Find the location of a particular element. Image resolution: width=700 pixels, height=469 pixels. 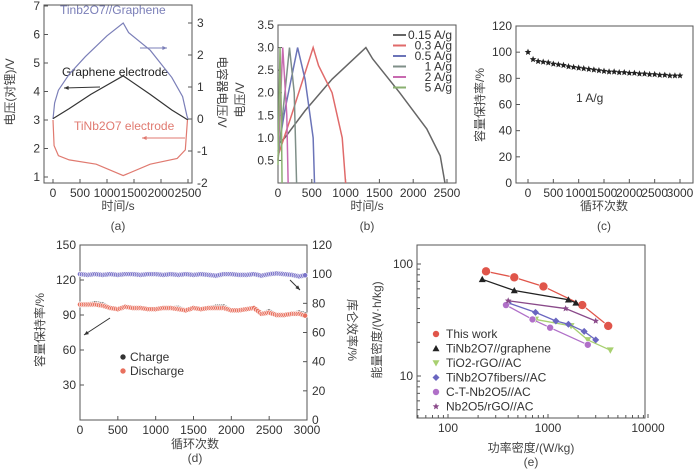

panel-b-xtick-label: 0 is located at coordinates (278, 193).